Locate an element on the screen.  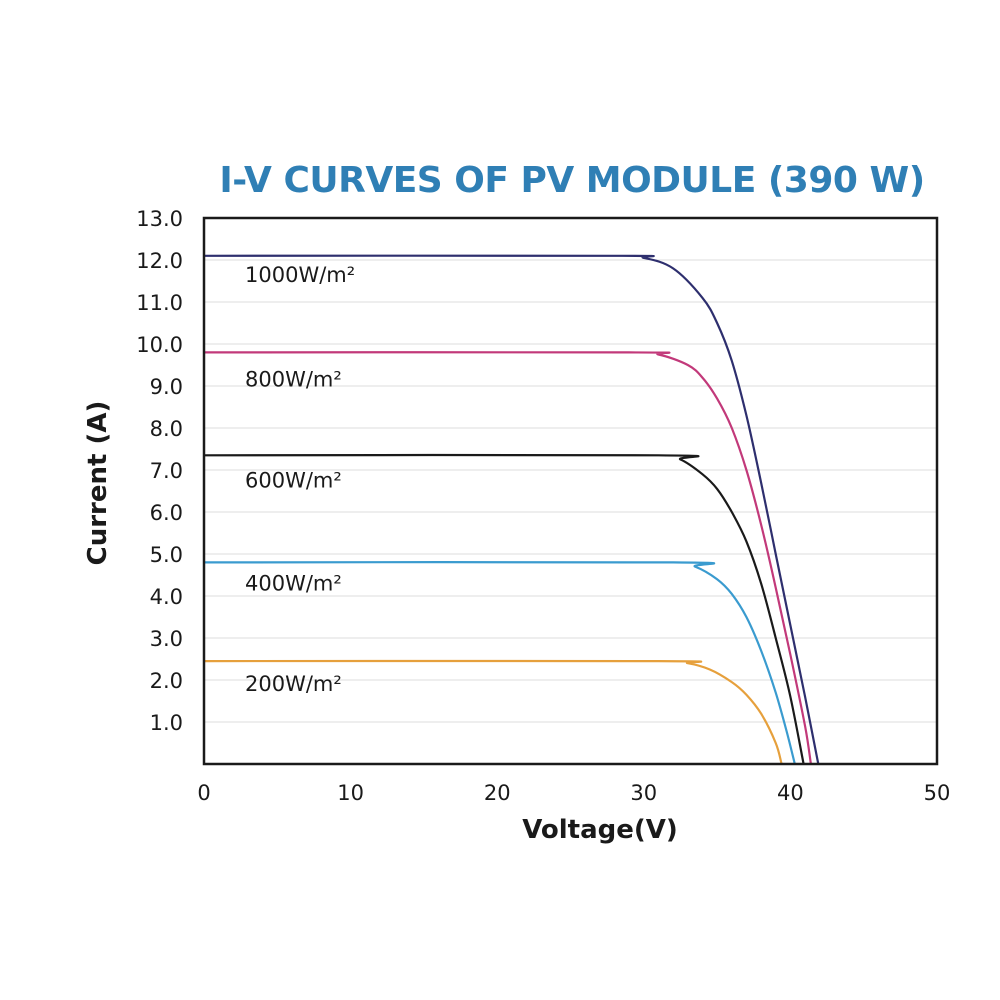
curve-label-600w: 600W/m² is located at coordinates (293, 480).